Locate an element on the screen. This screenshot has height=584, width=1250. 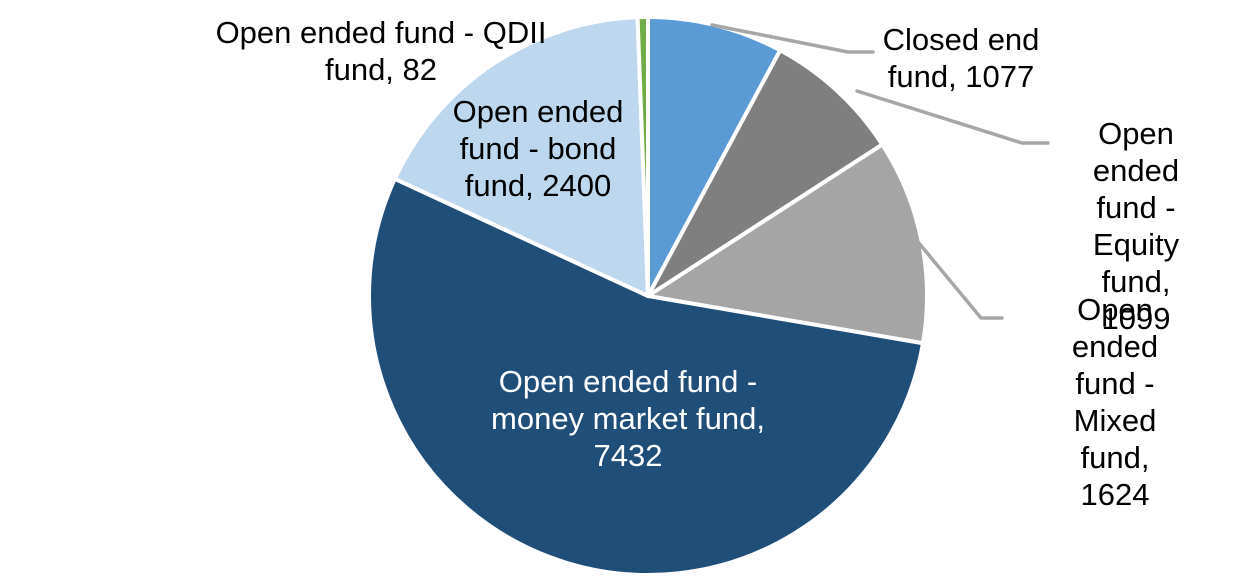
data-label-qdii-fund: Open ended fund - QDII fund, 82 is located at coordinates (381, 51).